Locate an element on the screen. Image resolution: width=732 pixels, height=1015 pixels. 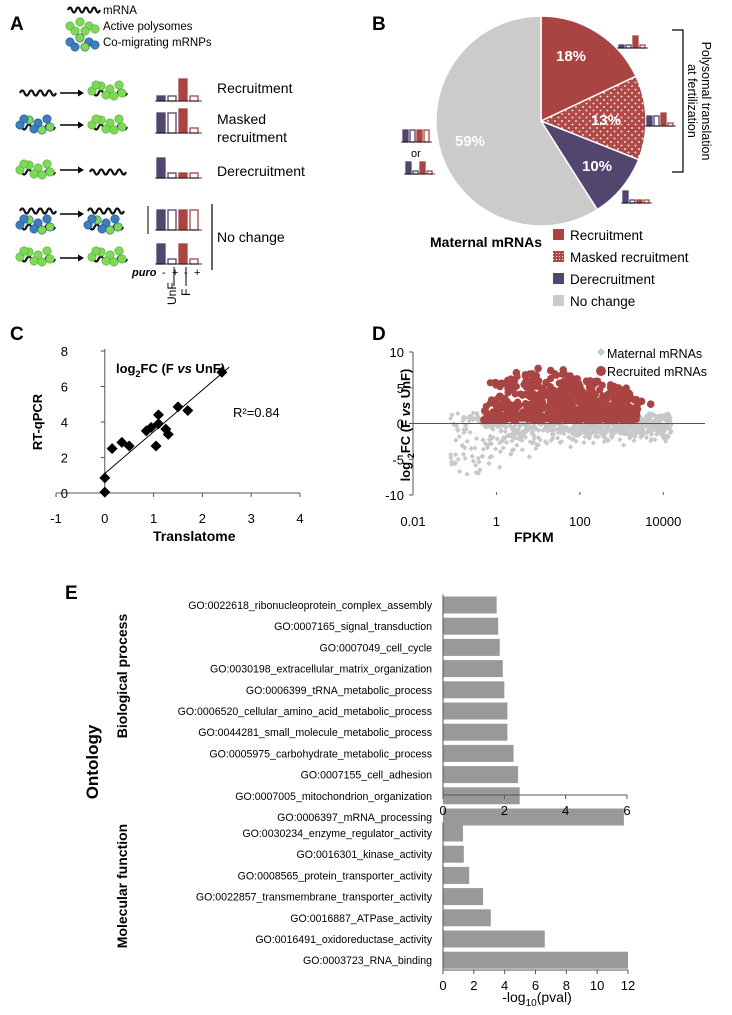
legend-label: Masked recruitment is located at coordinates (629, 257).